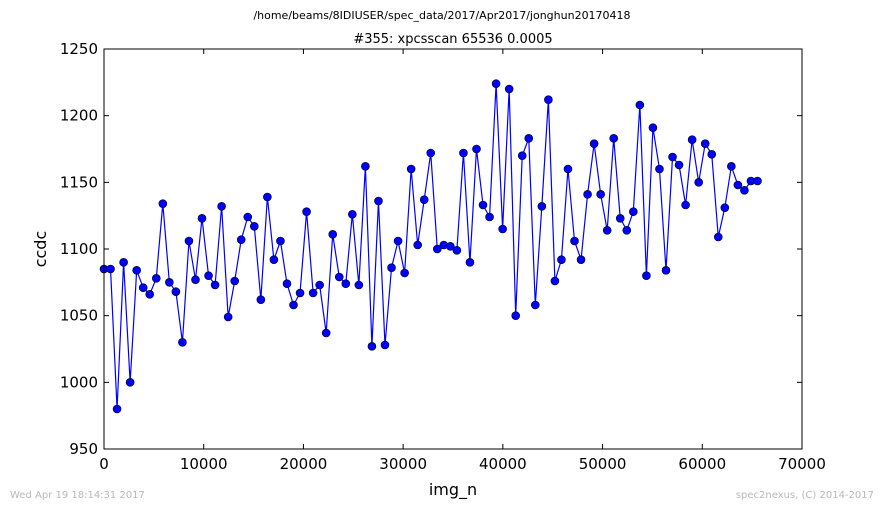  Describe the element at coordinates (104, 464) in the screenshot. I see `x-tick-label: 0` at that location.